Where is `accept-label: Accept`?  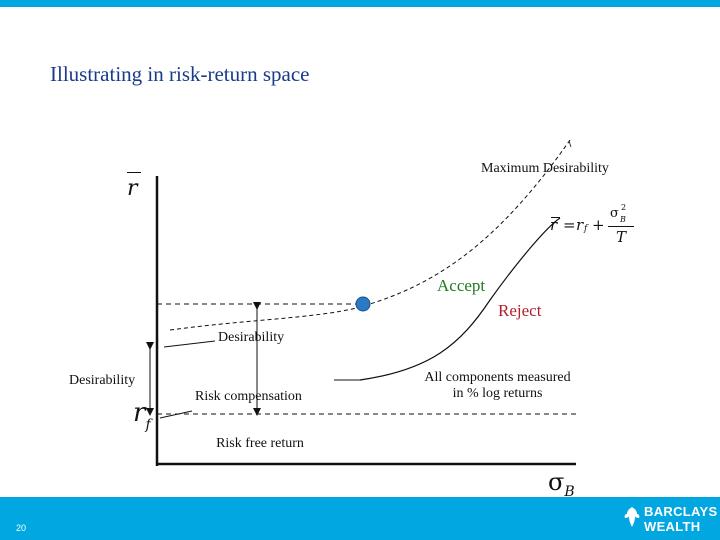 accept-label: Accept is located at coordinates (461, 285).